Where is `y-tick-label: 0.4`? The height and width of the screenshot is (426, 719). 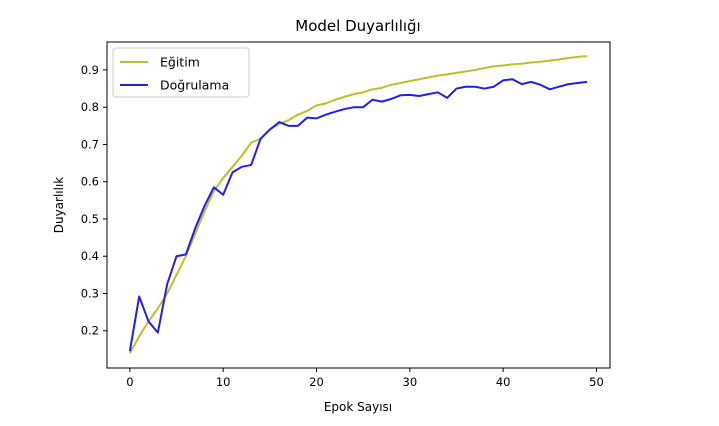
y-tick-label: 0.4 is located at coordinates (90, 256).